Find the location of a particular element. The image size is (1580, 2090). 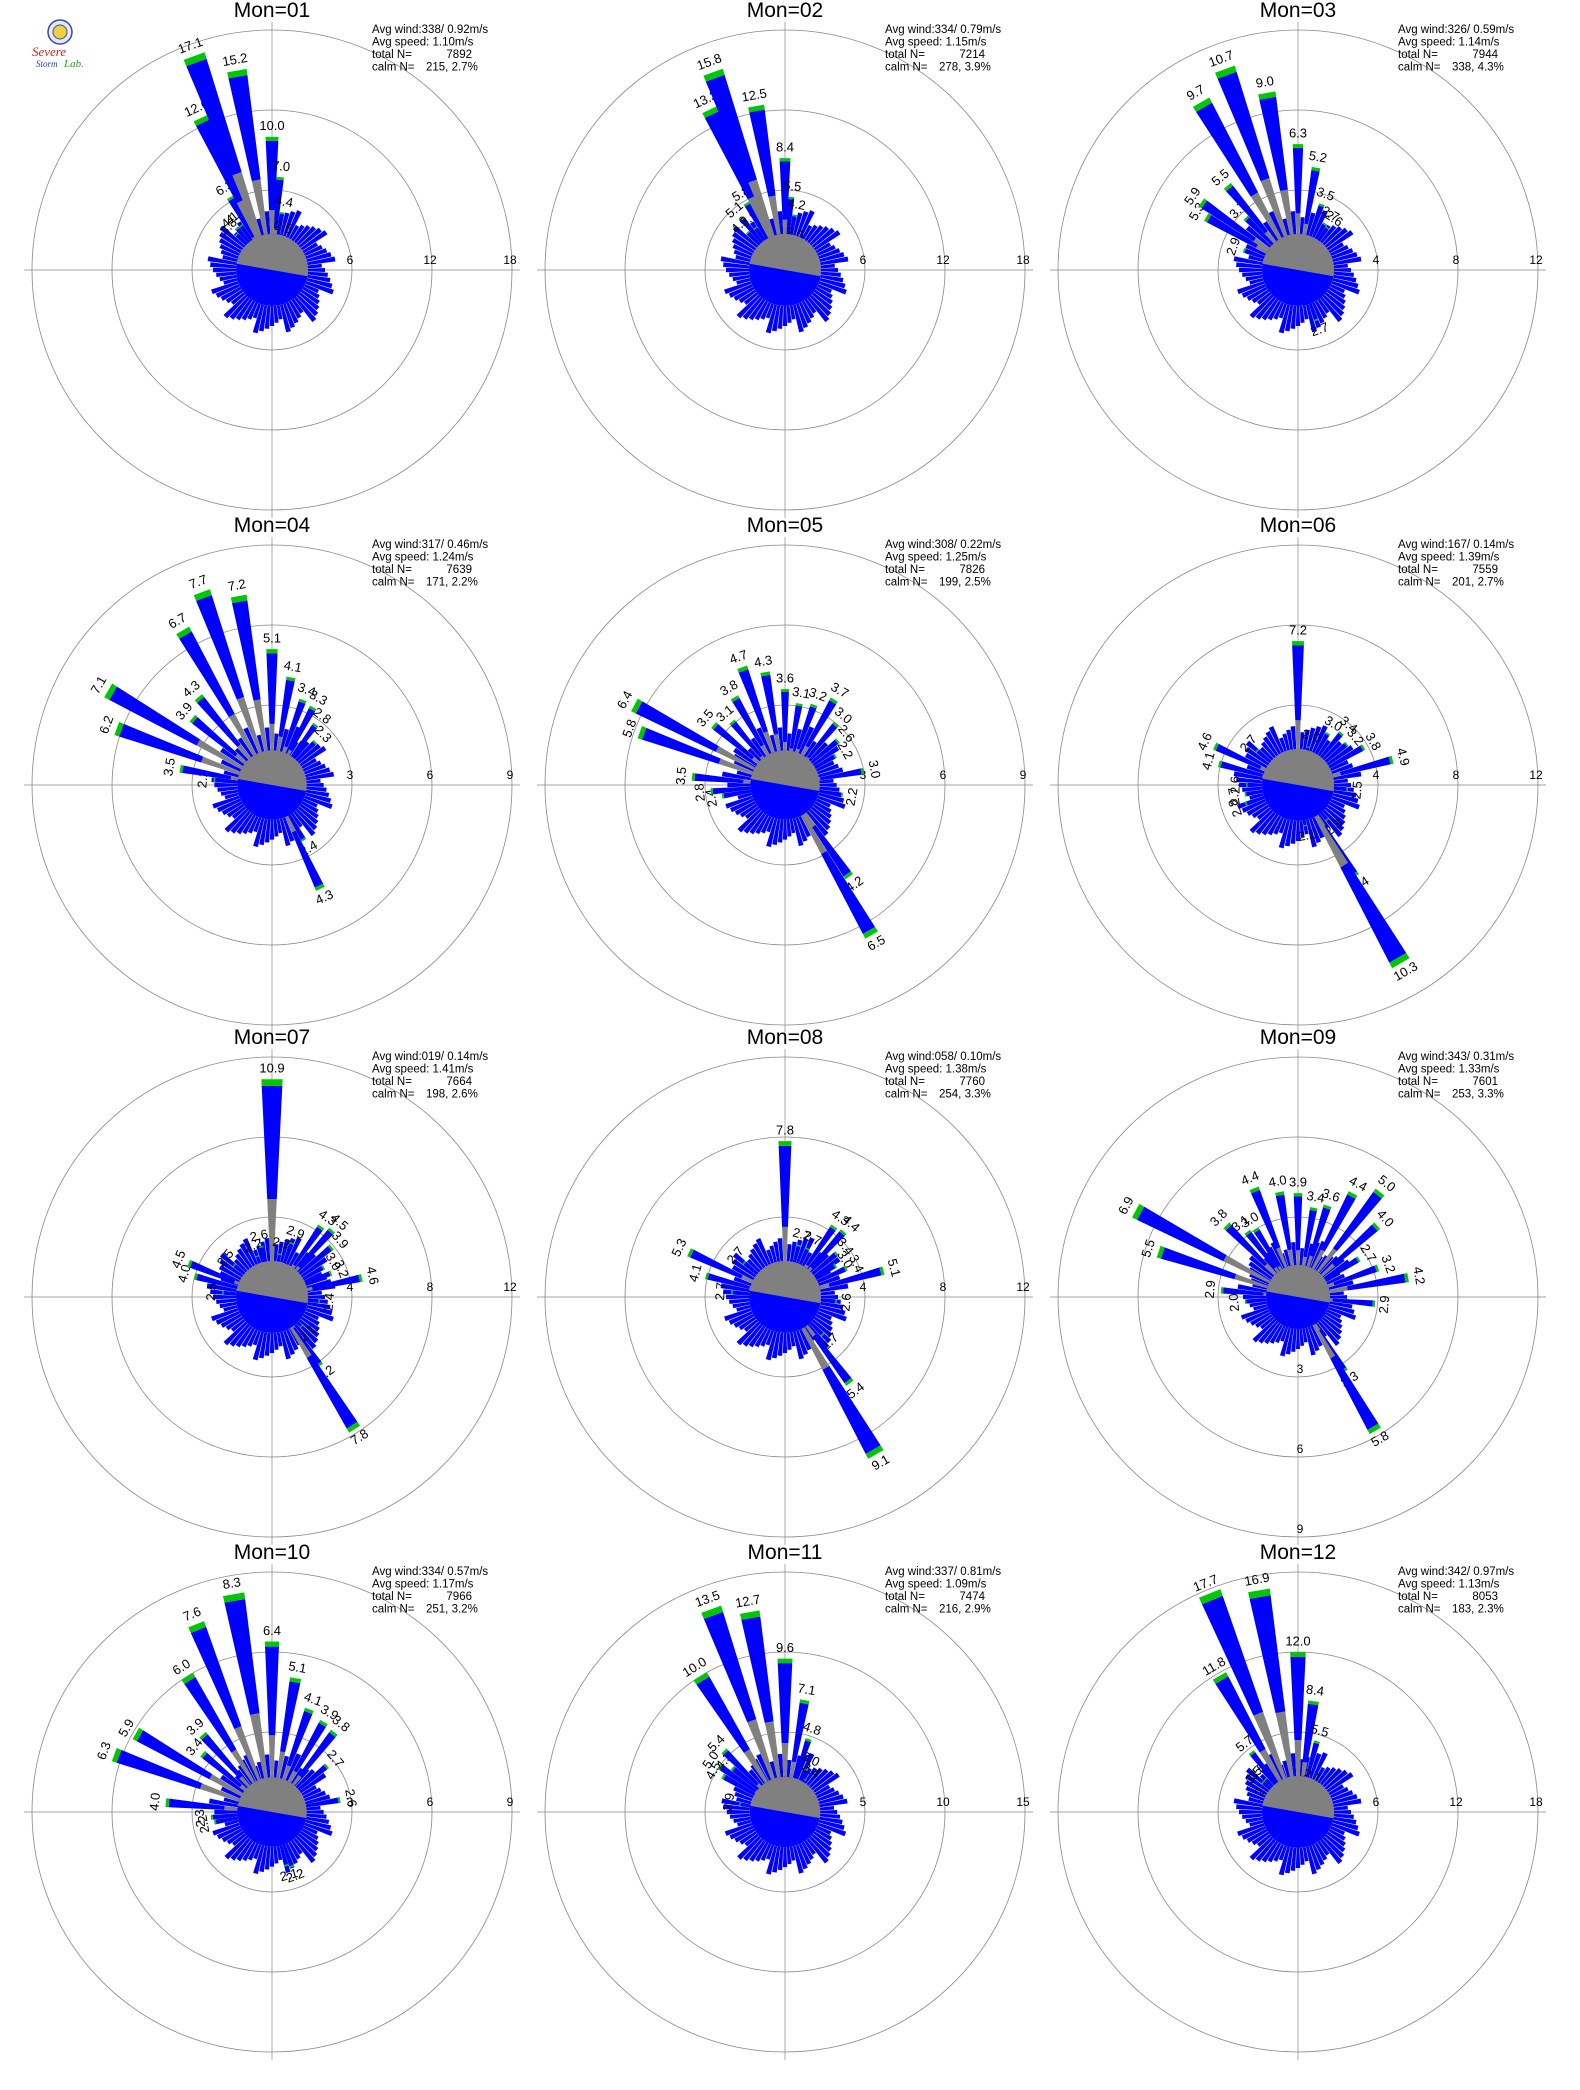

stat-calm-value: 253, 3.3% is located at coordinates (1478, 1095).